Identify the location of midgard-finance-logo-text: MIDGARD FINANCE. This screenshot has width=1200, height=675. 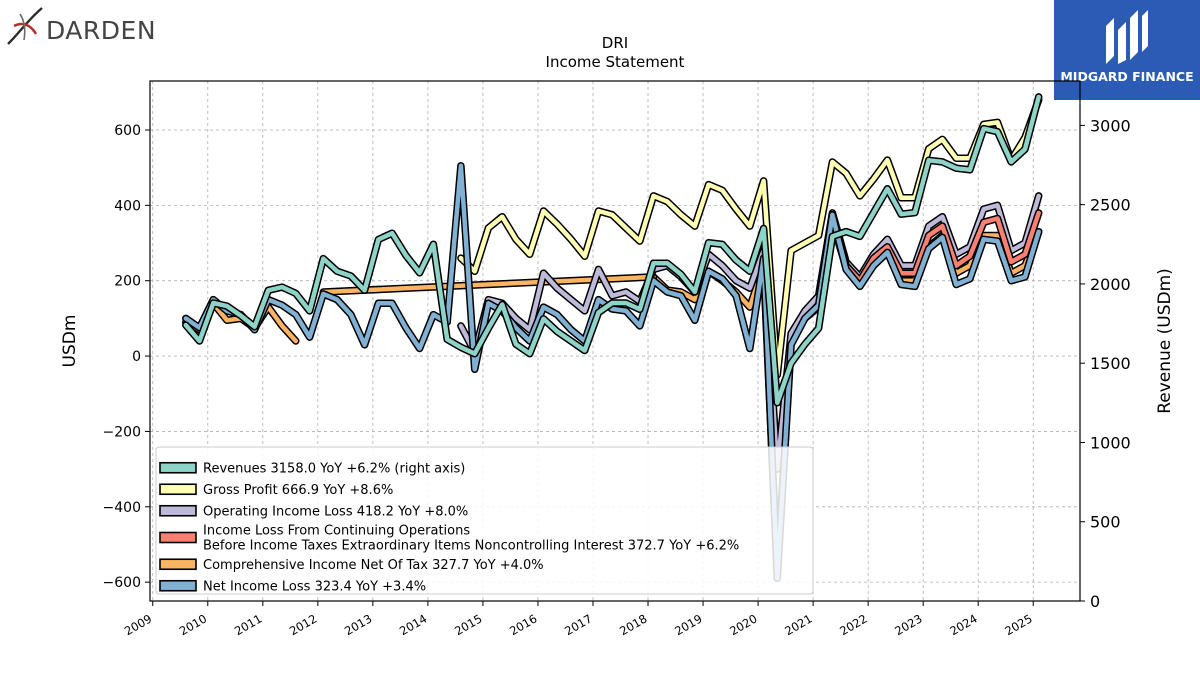
(1127, 76).